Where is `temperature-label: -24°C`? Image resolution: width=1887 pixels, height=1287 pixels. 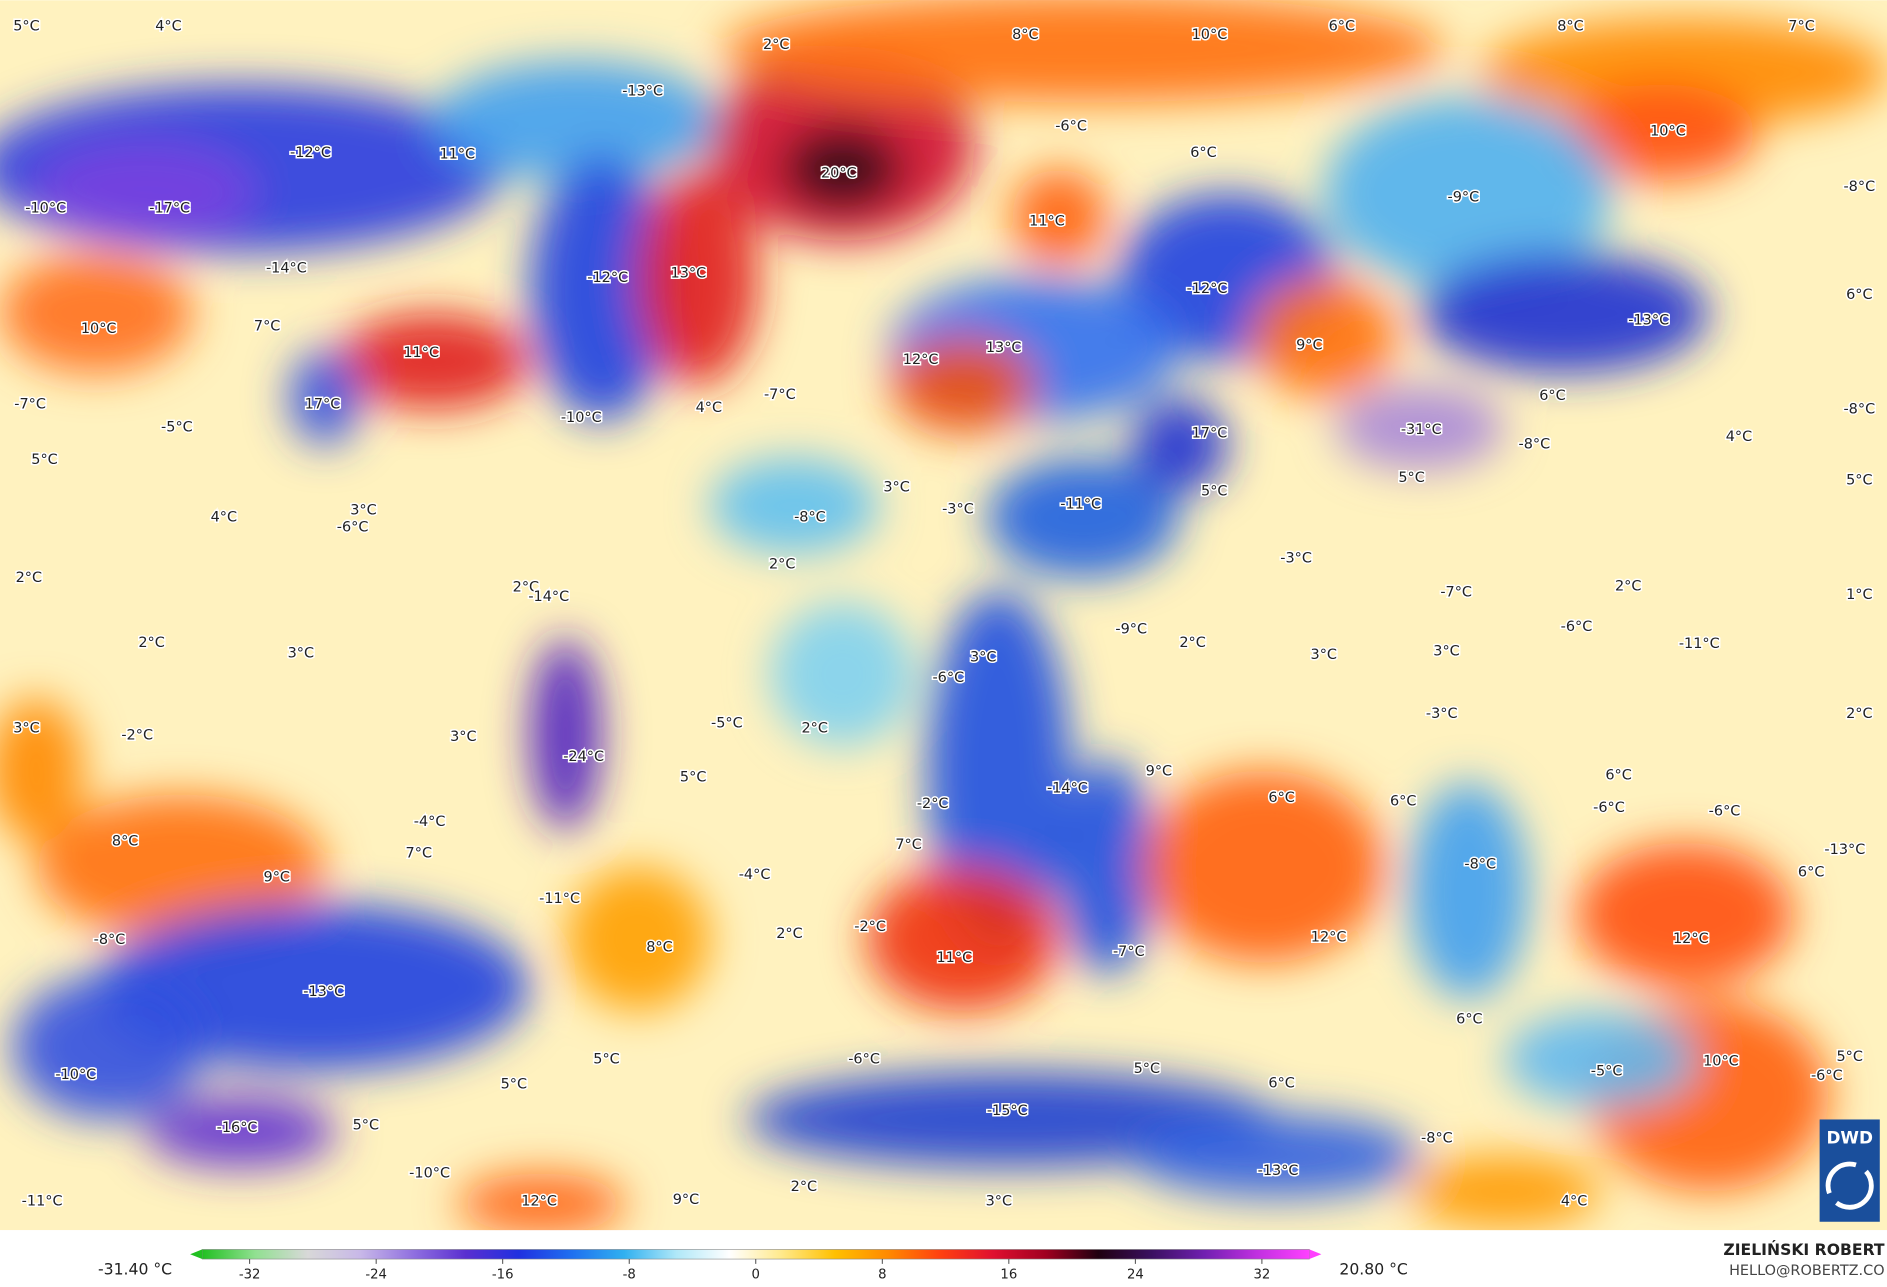
temperature-label: -24°C is located at coordinates (583, 757).